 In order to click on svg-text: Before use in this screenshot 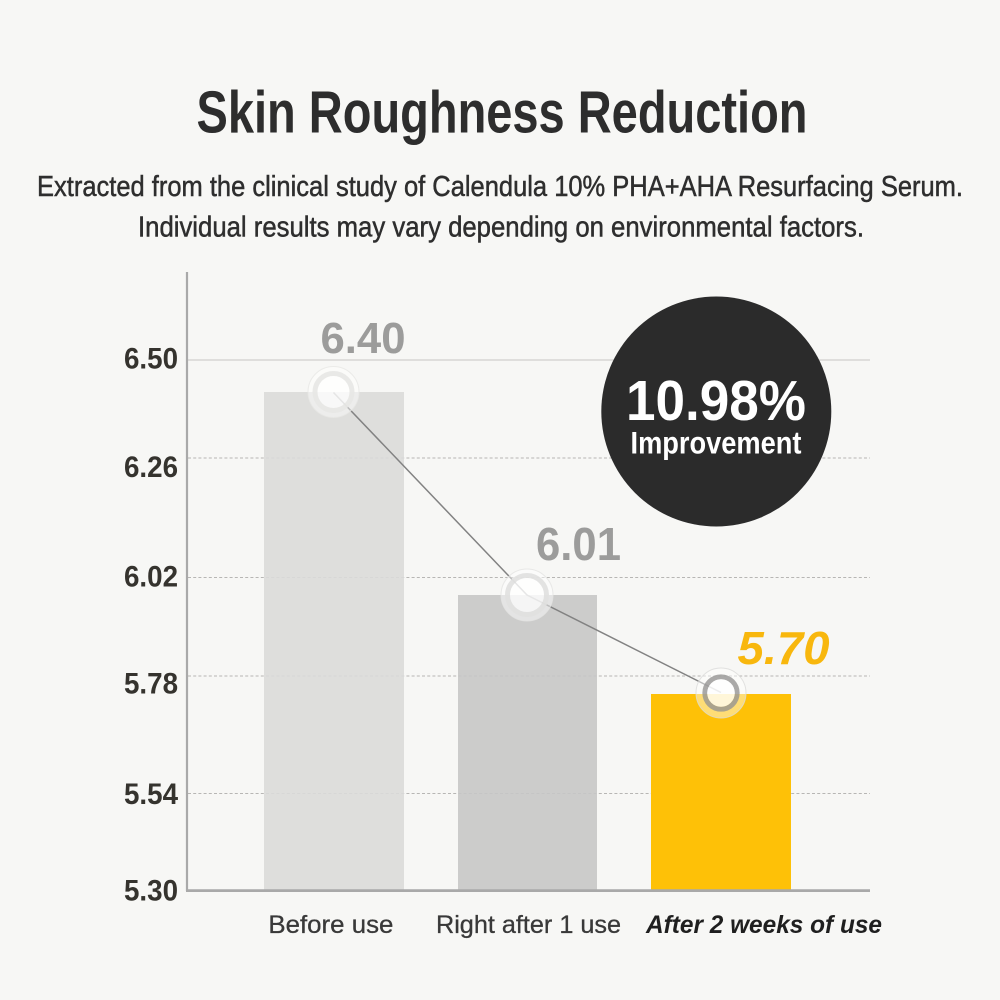, I will do `click(330, 925)`.